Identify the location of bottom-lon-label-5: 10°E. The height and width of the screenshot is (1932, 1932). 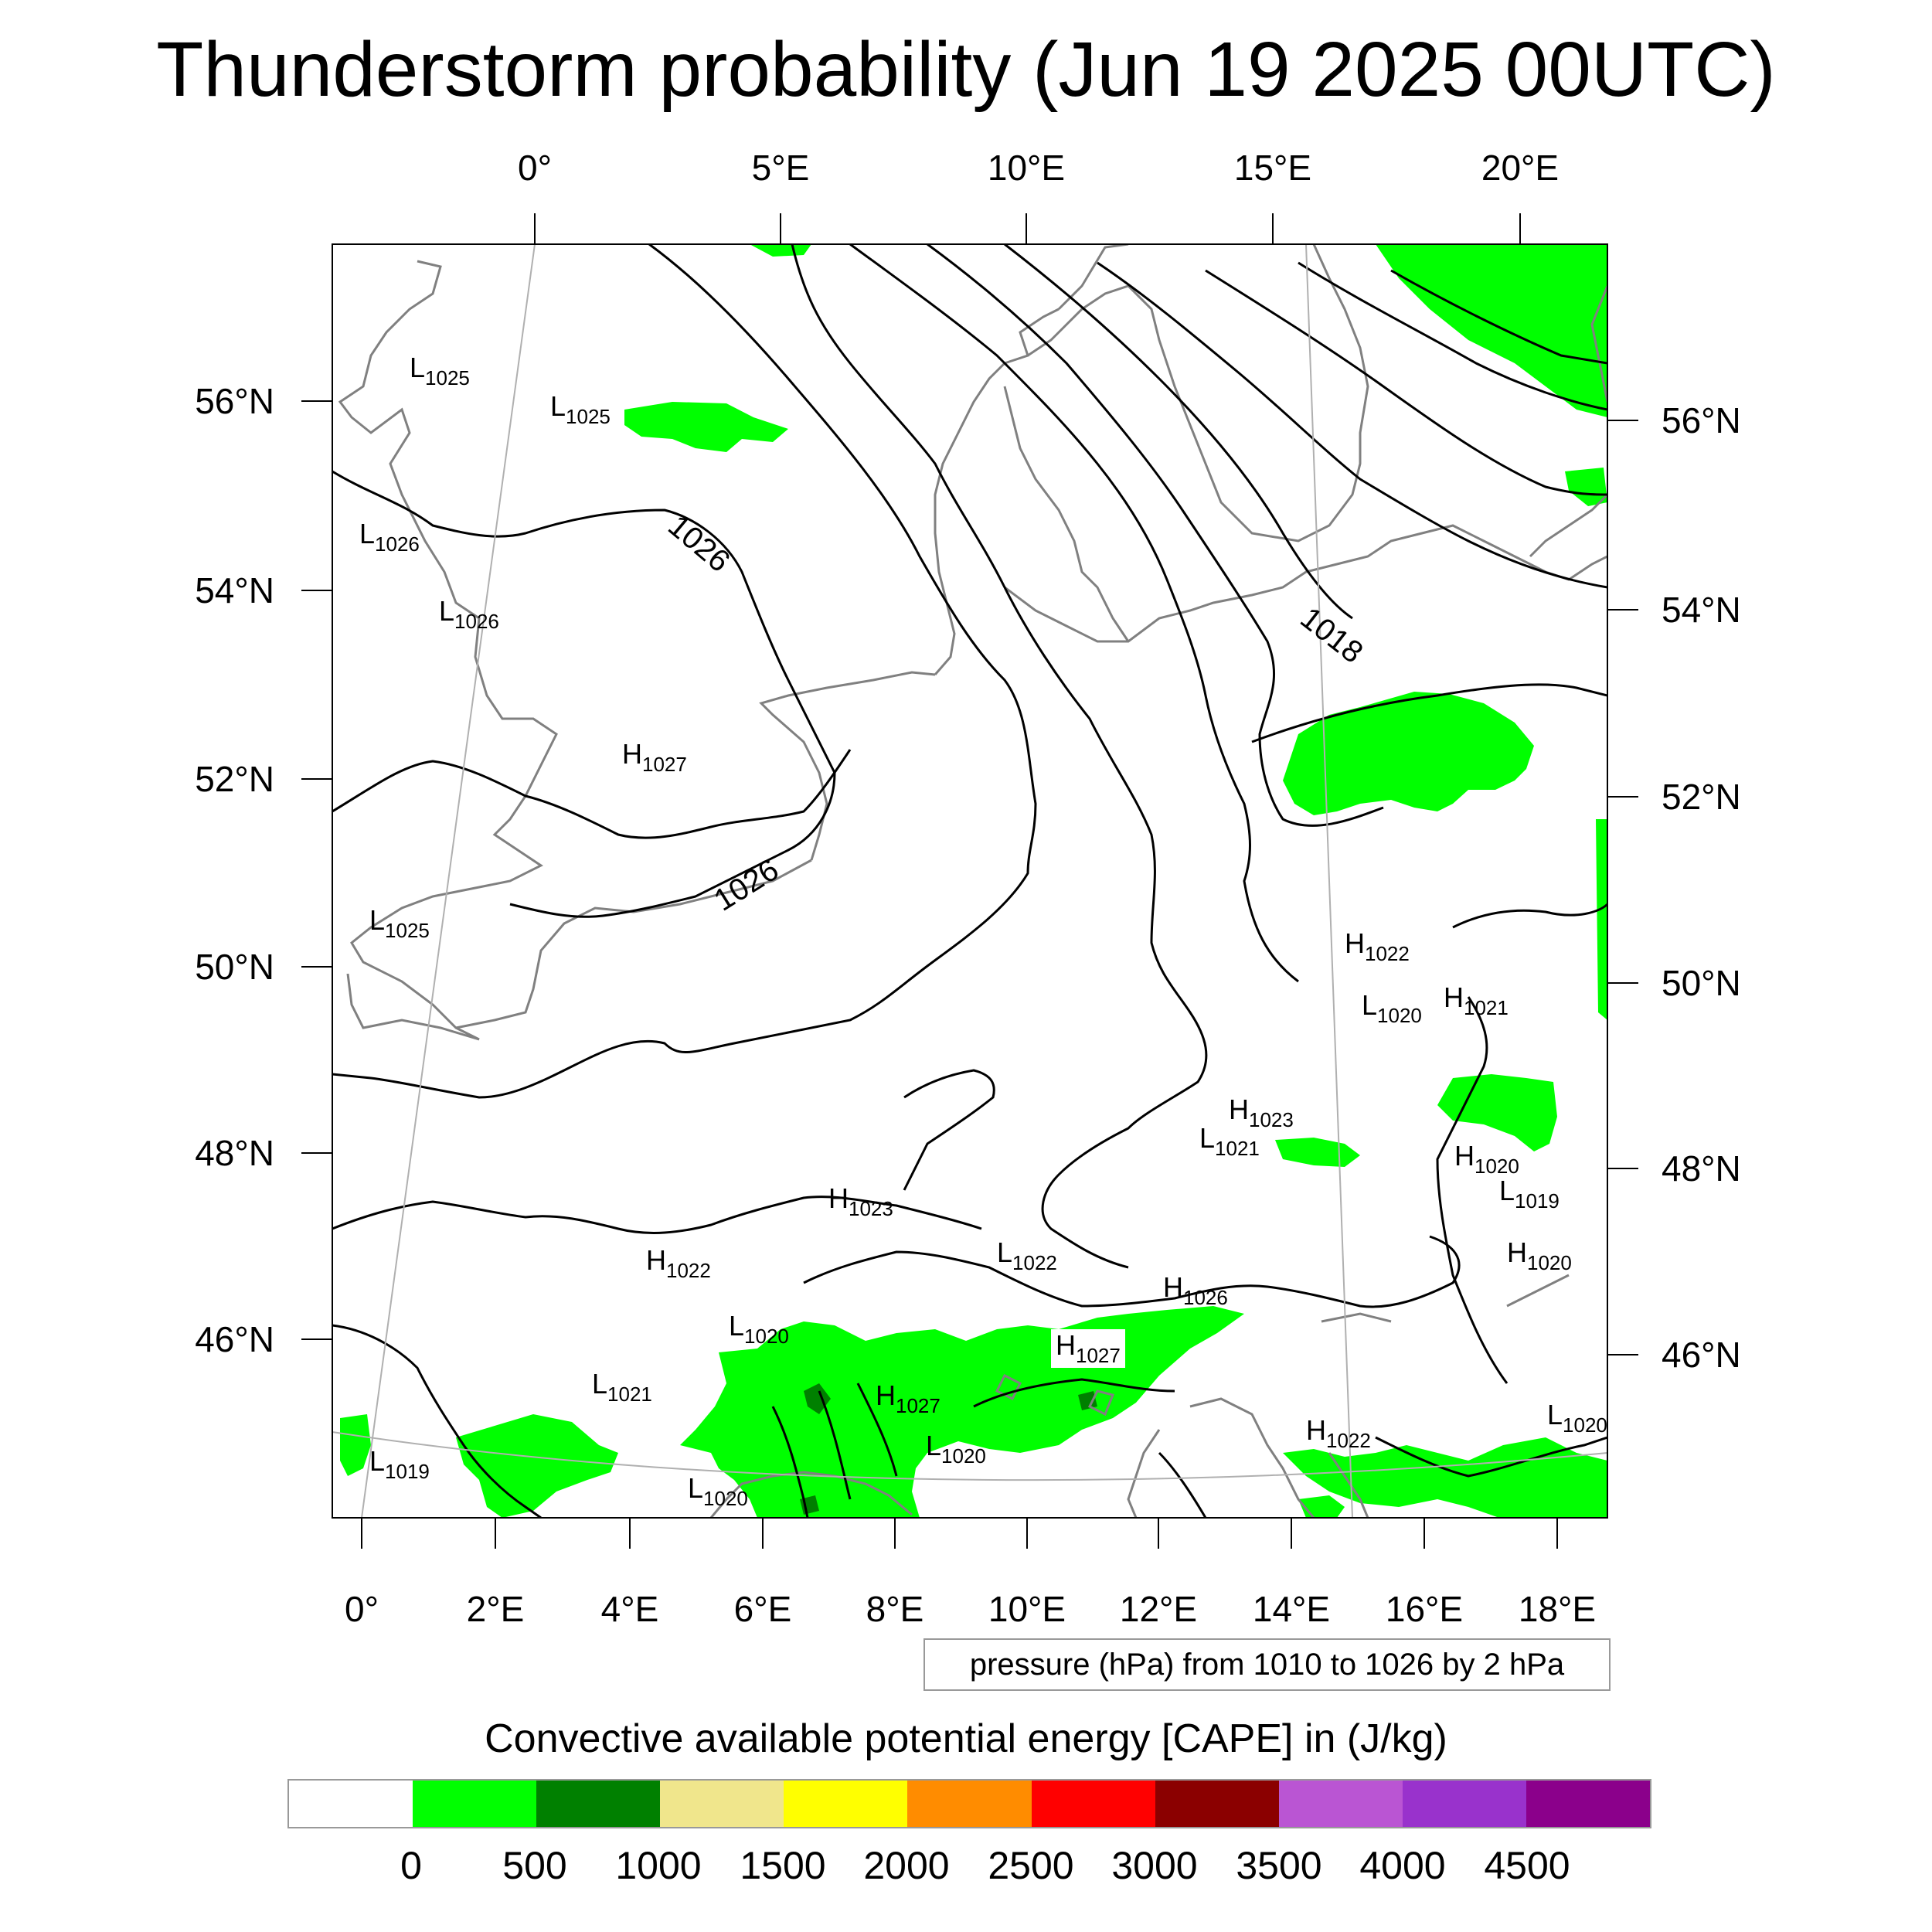
(1027, 1609).